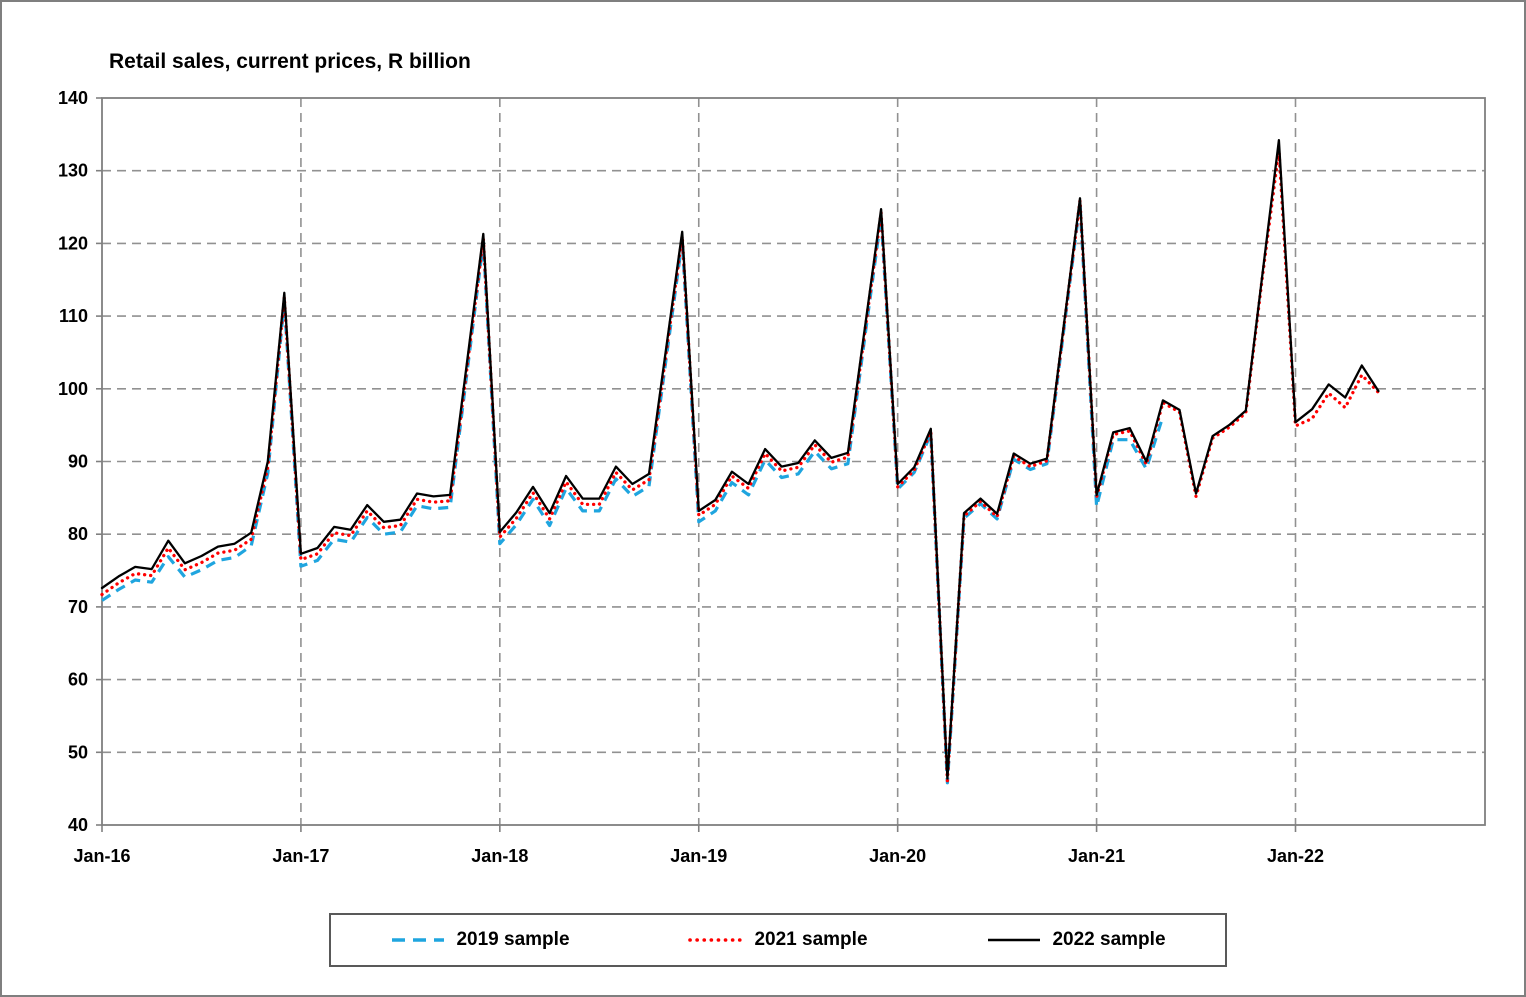  What do you see at coordinates (513, 939) in the screenshot?
I see `legend-label: 2019 sample` at bounding box center [513, 939].